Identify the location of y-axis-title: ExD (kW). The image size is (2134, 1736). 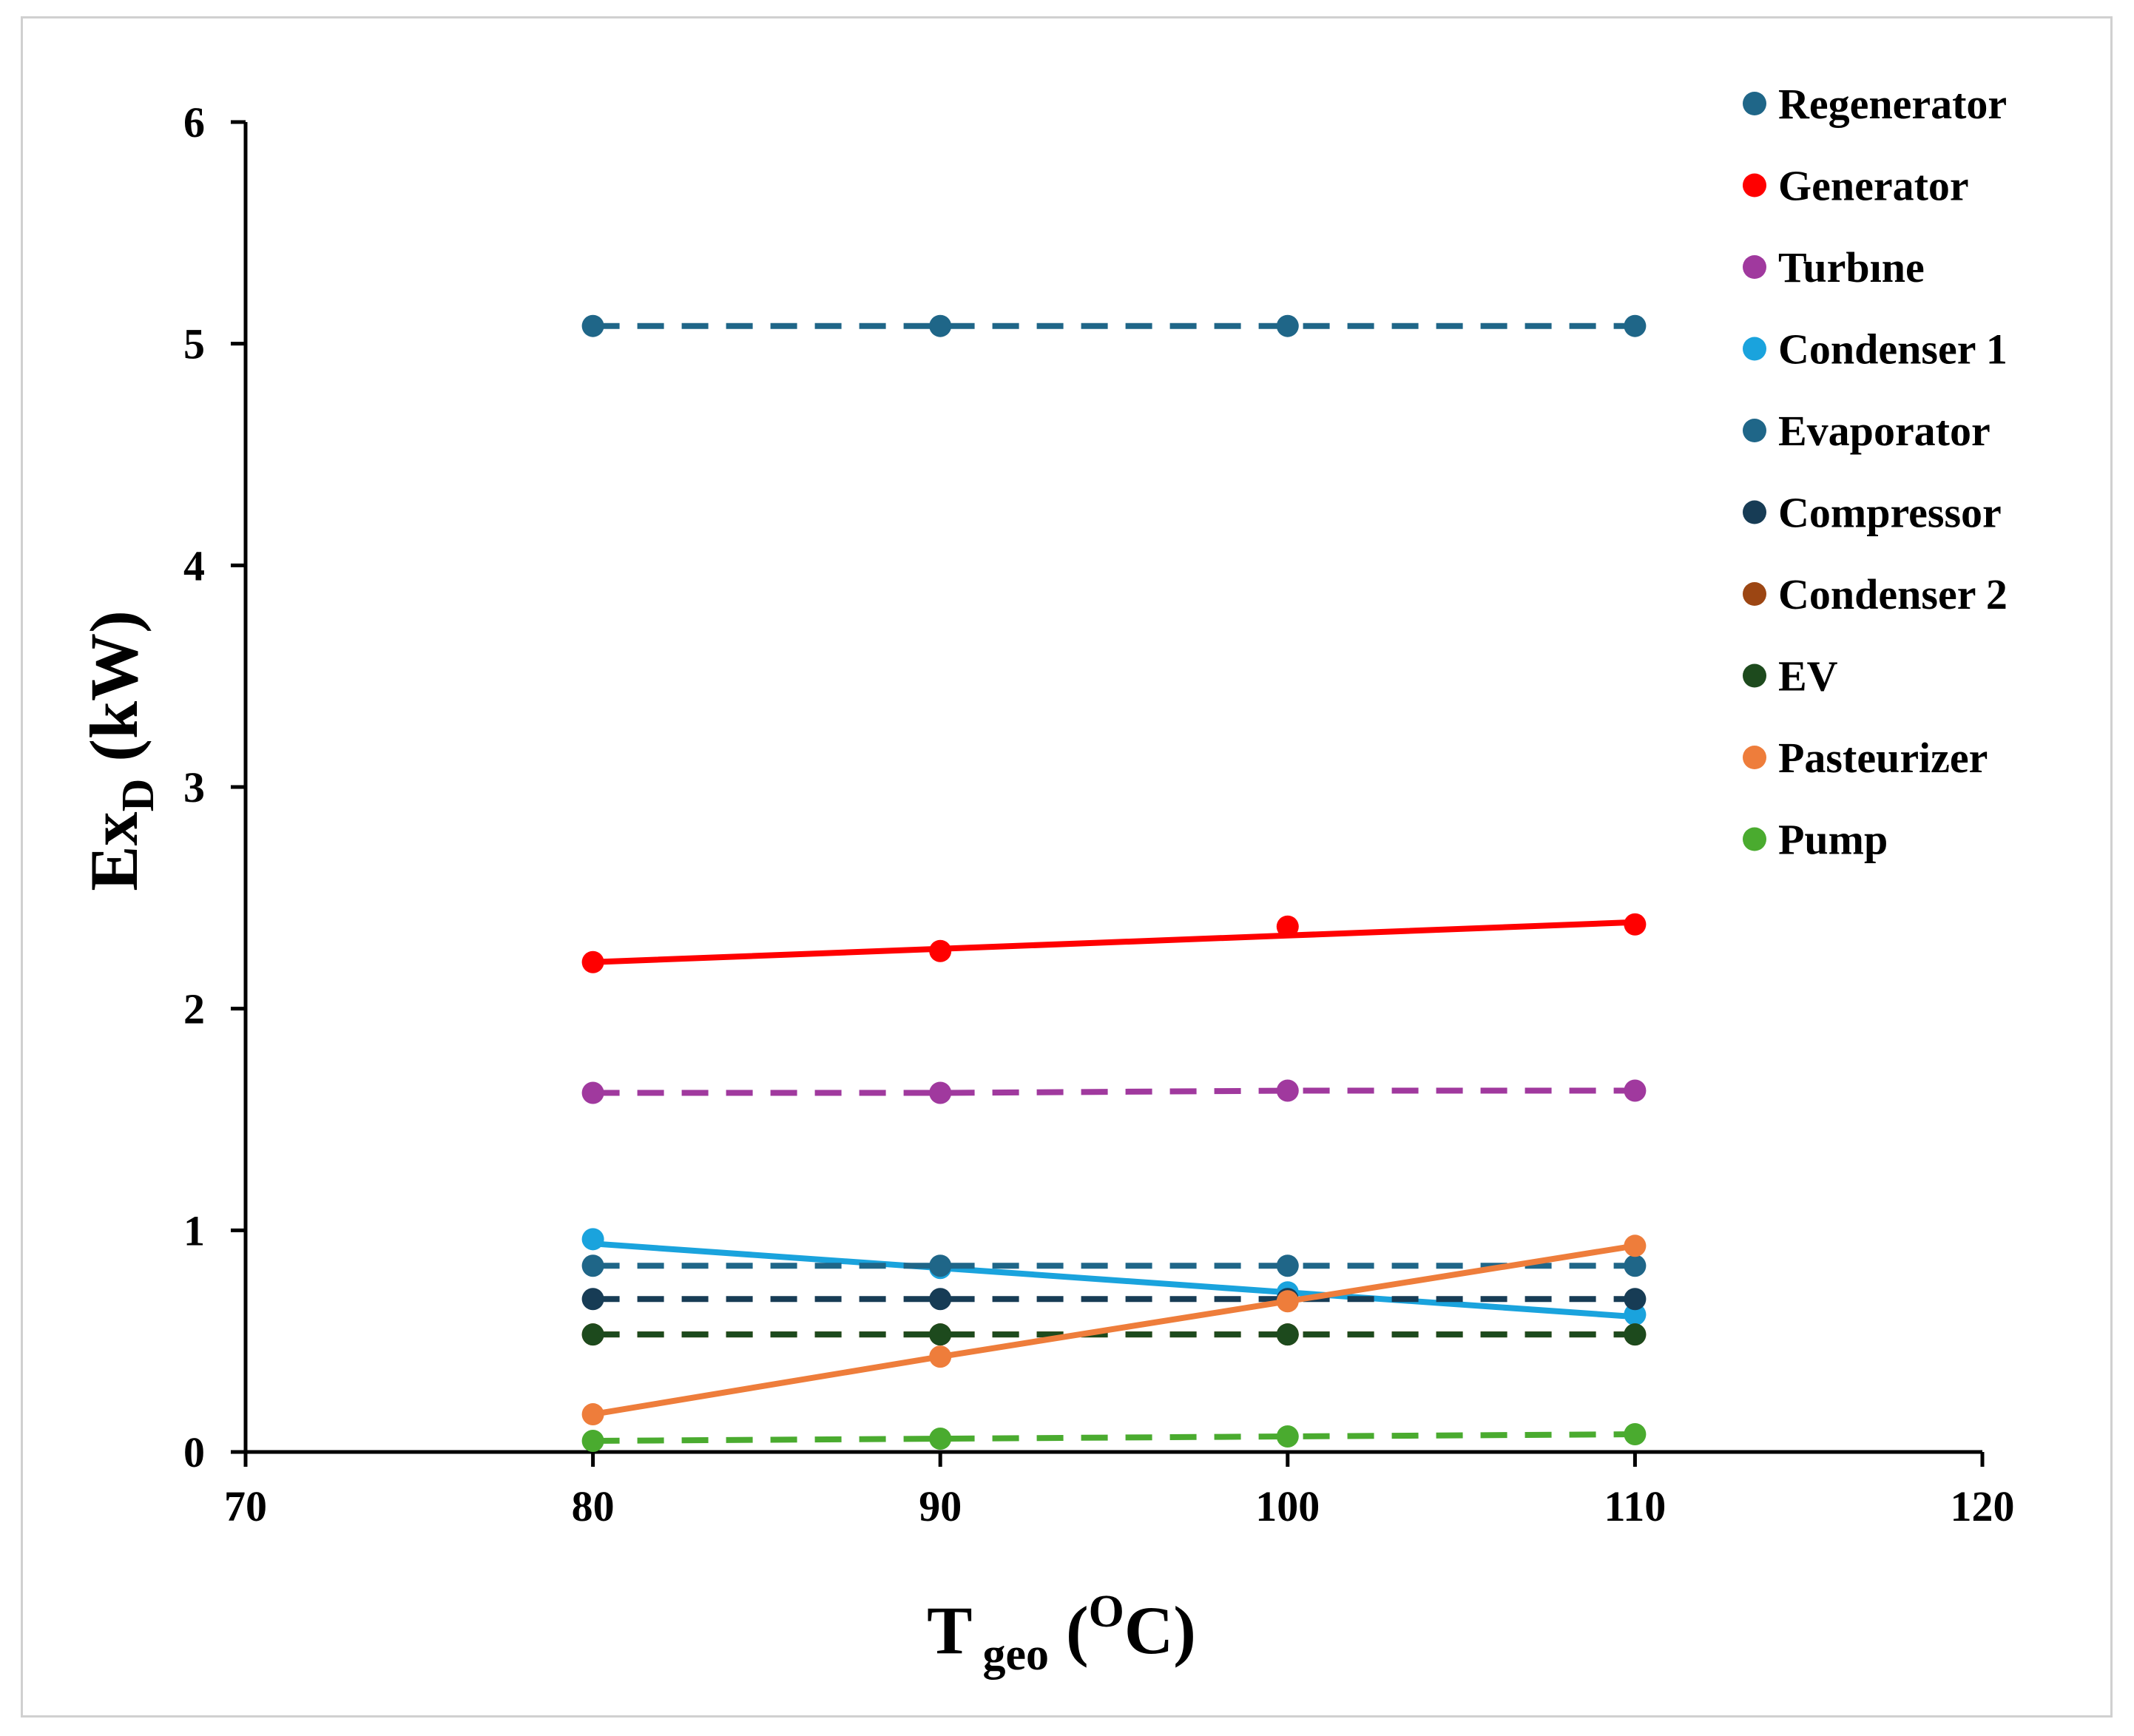
(119, 750).